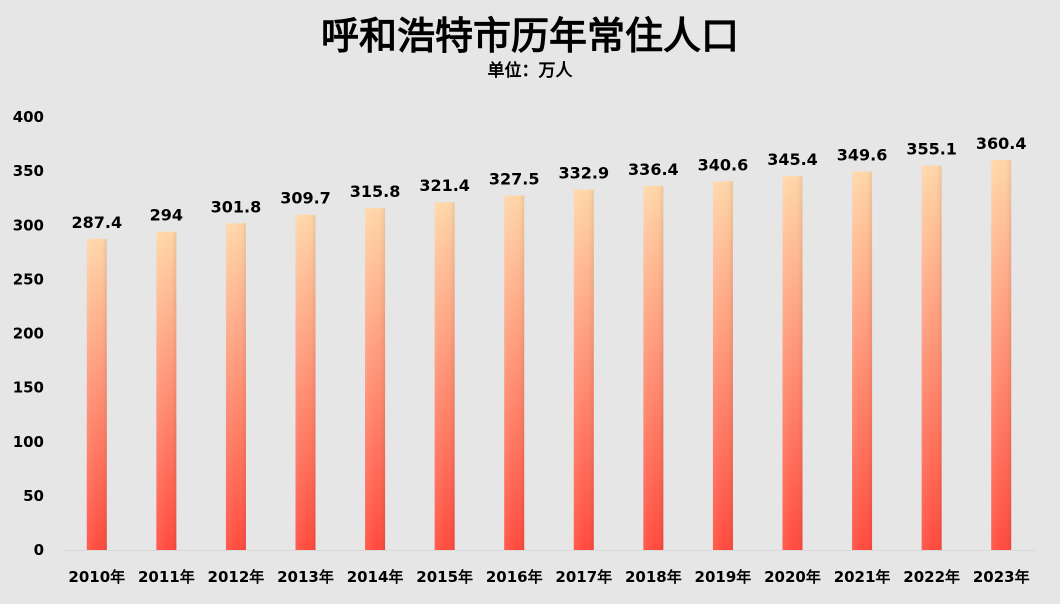 Image resolution: width=1060 pixels, height=604 pixels. I want to click on x-tick-label: 2017年, so click(583, 577).